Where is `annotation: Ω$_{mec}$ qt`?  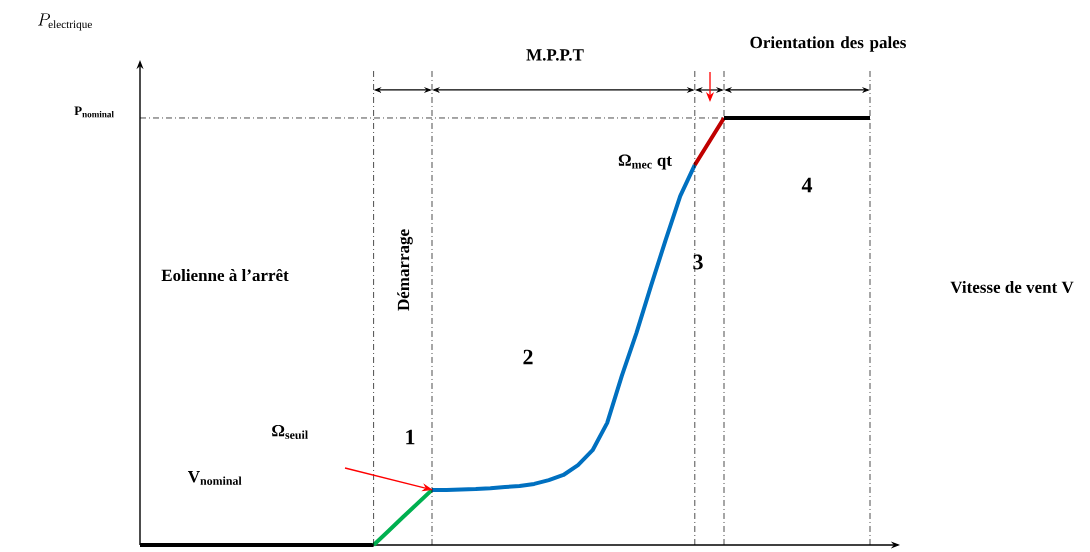
annotation: Ω$_{mec}$ qt is located at coordinates (645, 162).